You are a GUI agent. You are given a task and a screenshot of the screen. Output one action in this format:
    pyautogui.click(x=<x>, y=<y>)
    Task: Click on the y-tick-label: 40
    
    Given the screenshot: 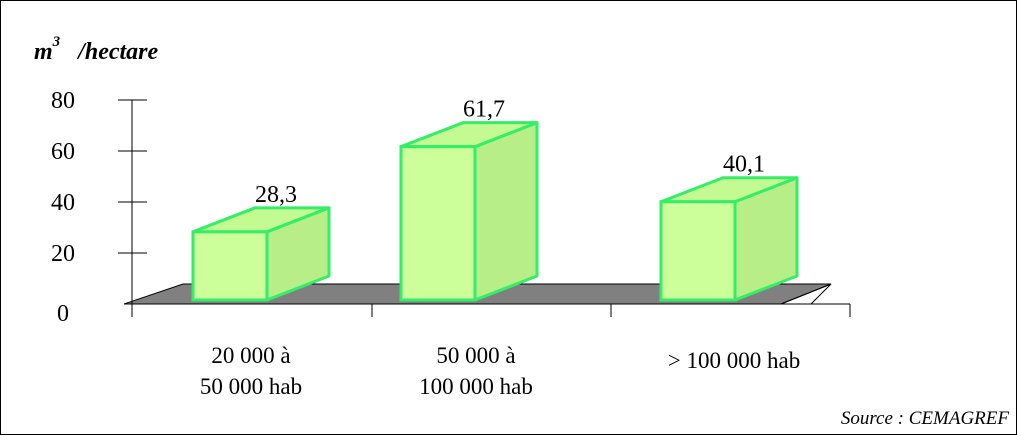 What is the action you would take?
    pyautogui.click(x=63, y=203)
    